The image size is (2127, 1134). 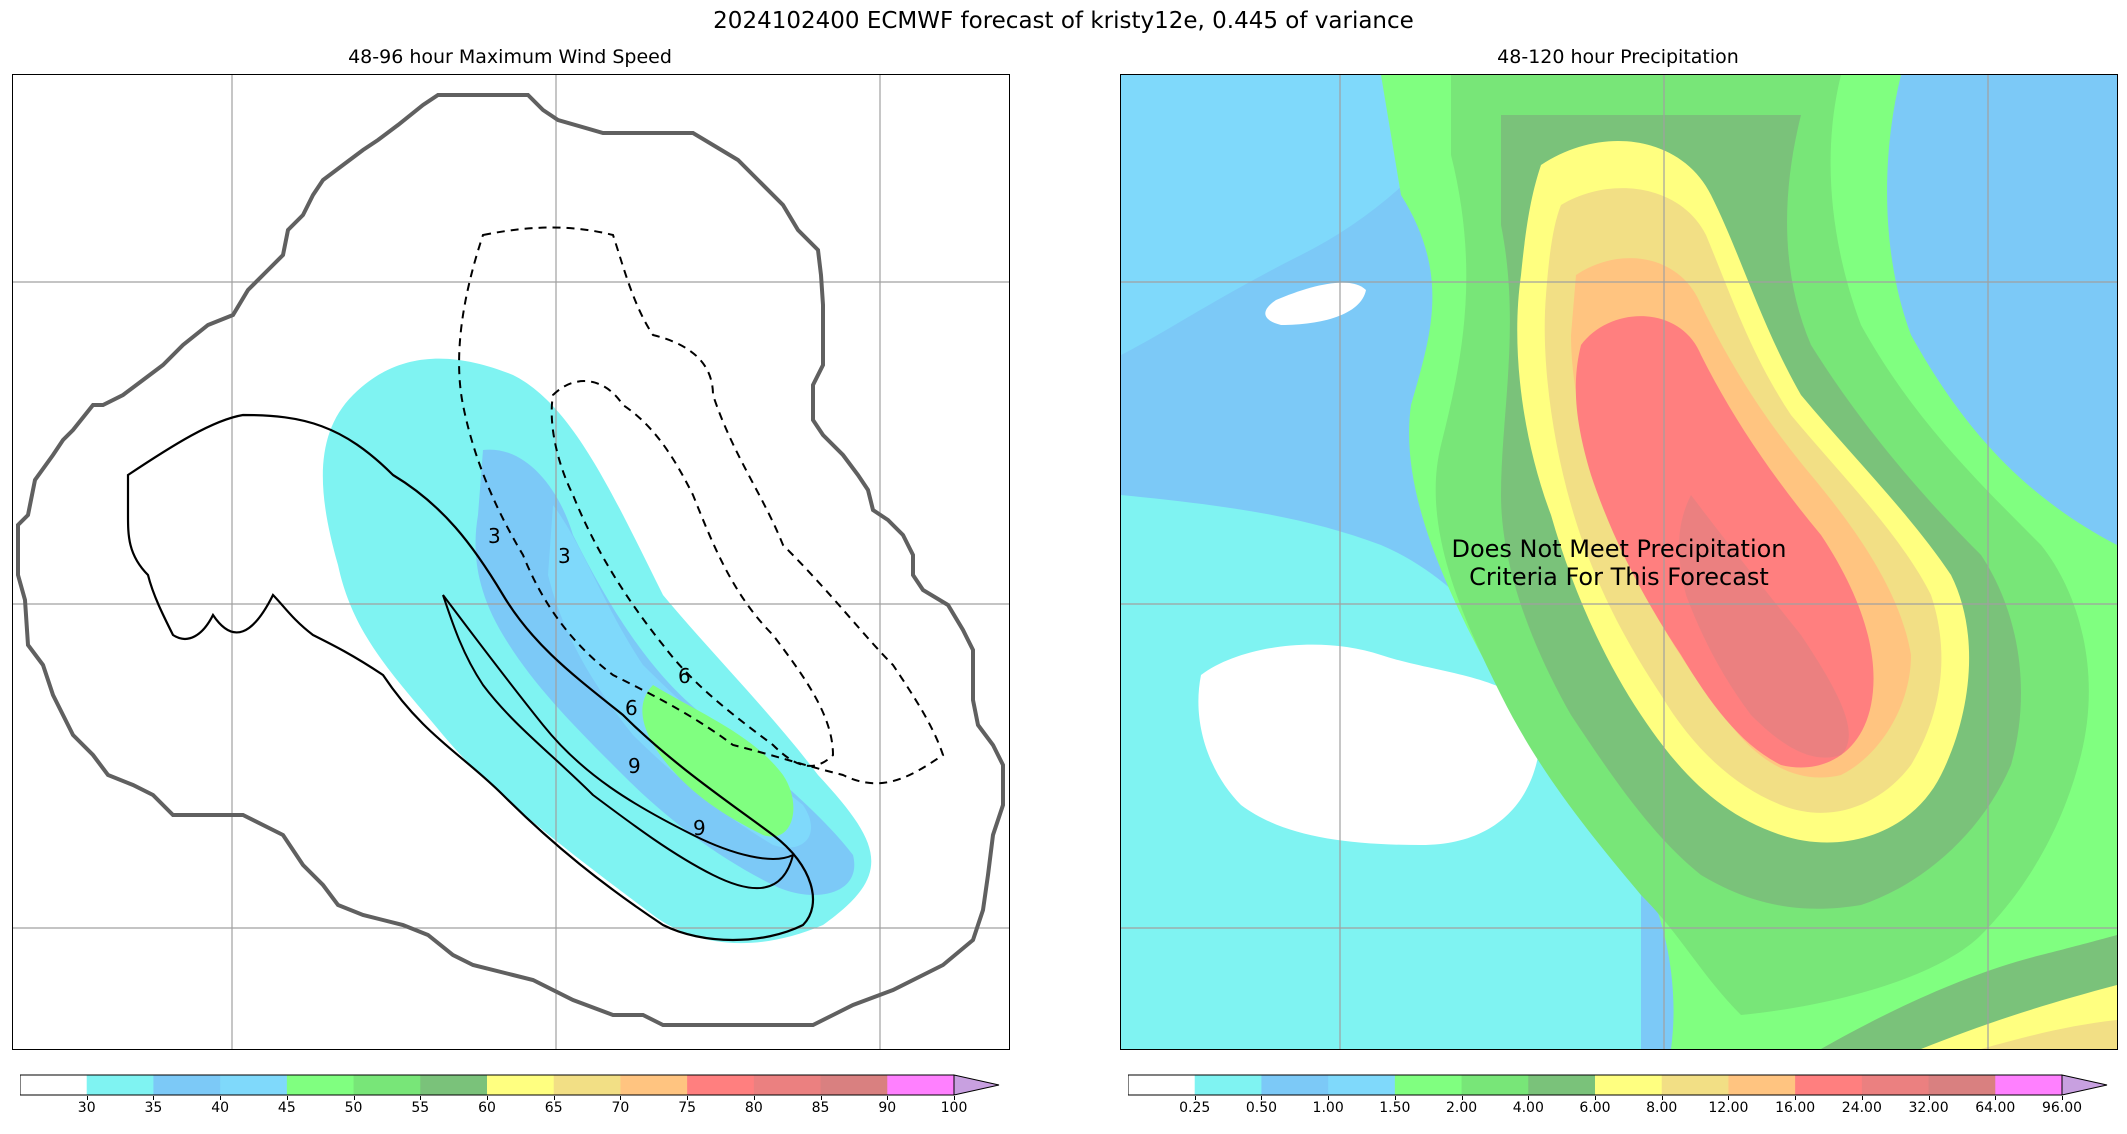 What do you see at coordinates (1618, 57) in the screenshot?
I see `right-panel-title: 48-120 hour Precipitation` at bounding box center [1618, 57].